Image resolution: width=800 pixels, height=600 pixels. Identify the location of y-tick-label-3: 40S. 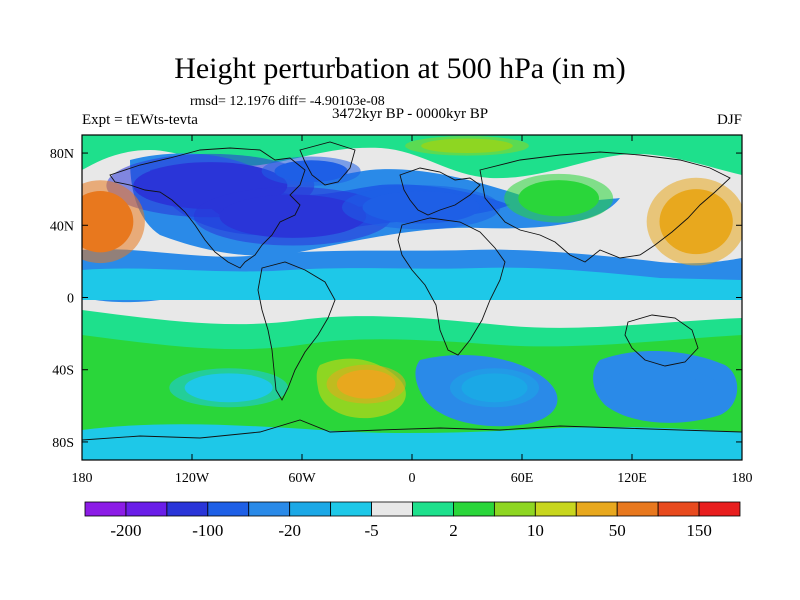
(63, 371).